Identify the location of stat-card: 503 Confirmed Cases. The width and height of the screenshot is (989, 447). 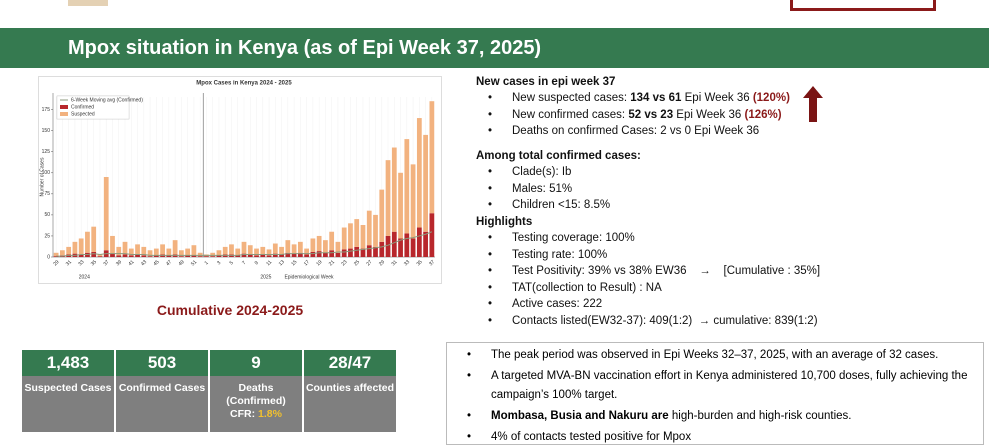
(162, 391).